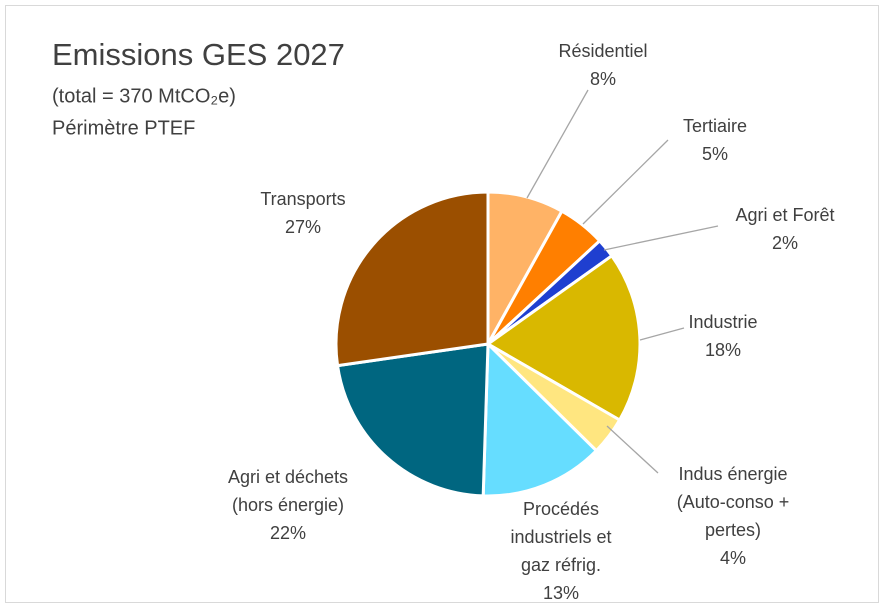 The height and width of the screenshot is (608, 885). I want to click on slice-label: (hors énergie), so click(288, 505).